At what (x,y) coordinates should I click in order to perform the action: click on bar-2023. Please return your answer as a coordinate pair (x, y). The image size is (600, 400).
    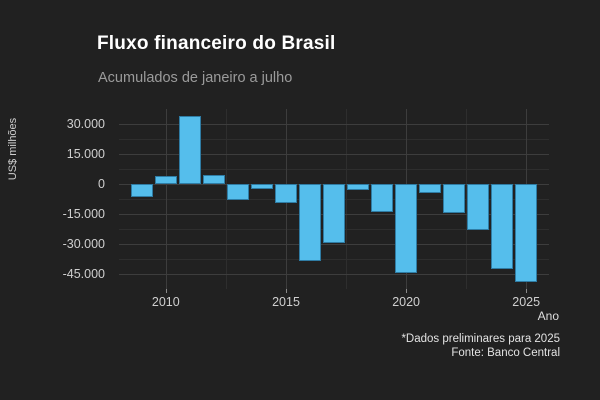
    Looking at the image, I should click on (478, 207).